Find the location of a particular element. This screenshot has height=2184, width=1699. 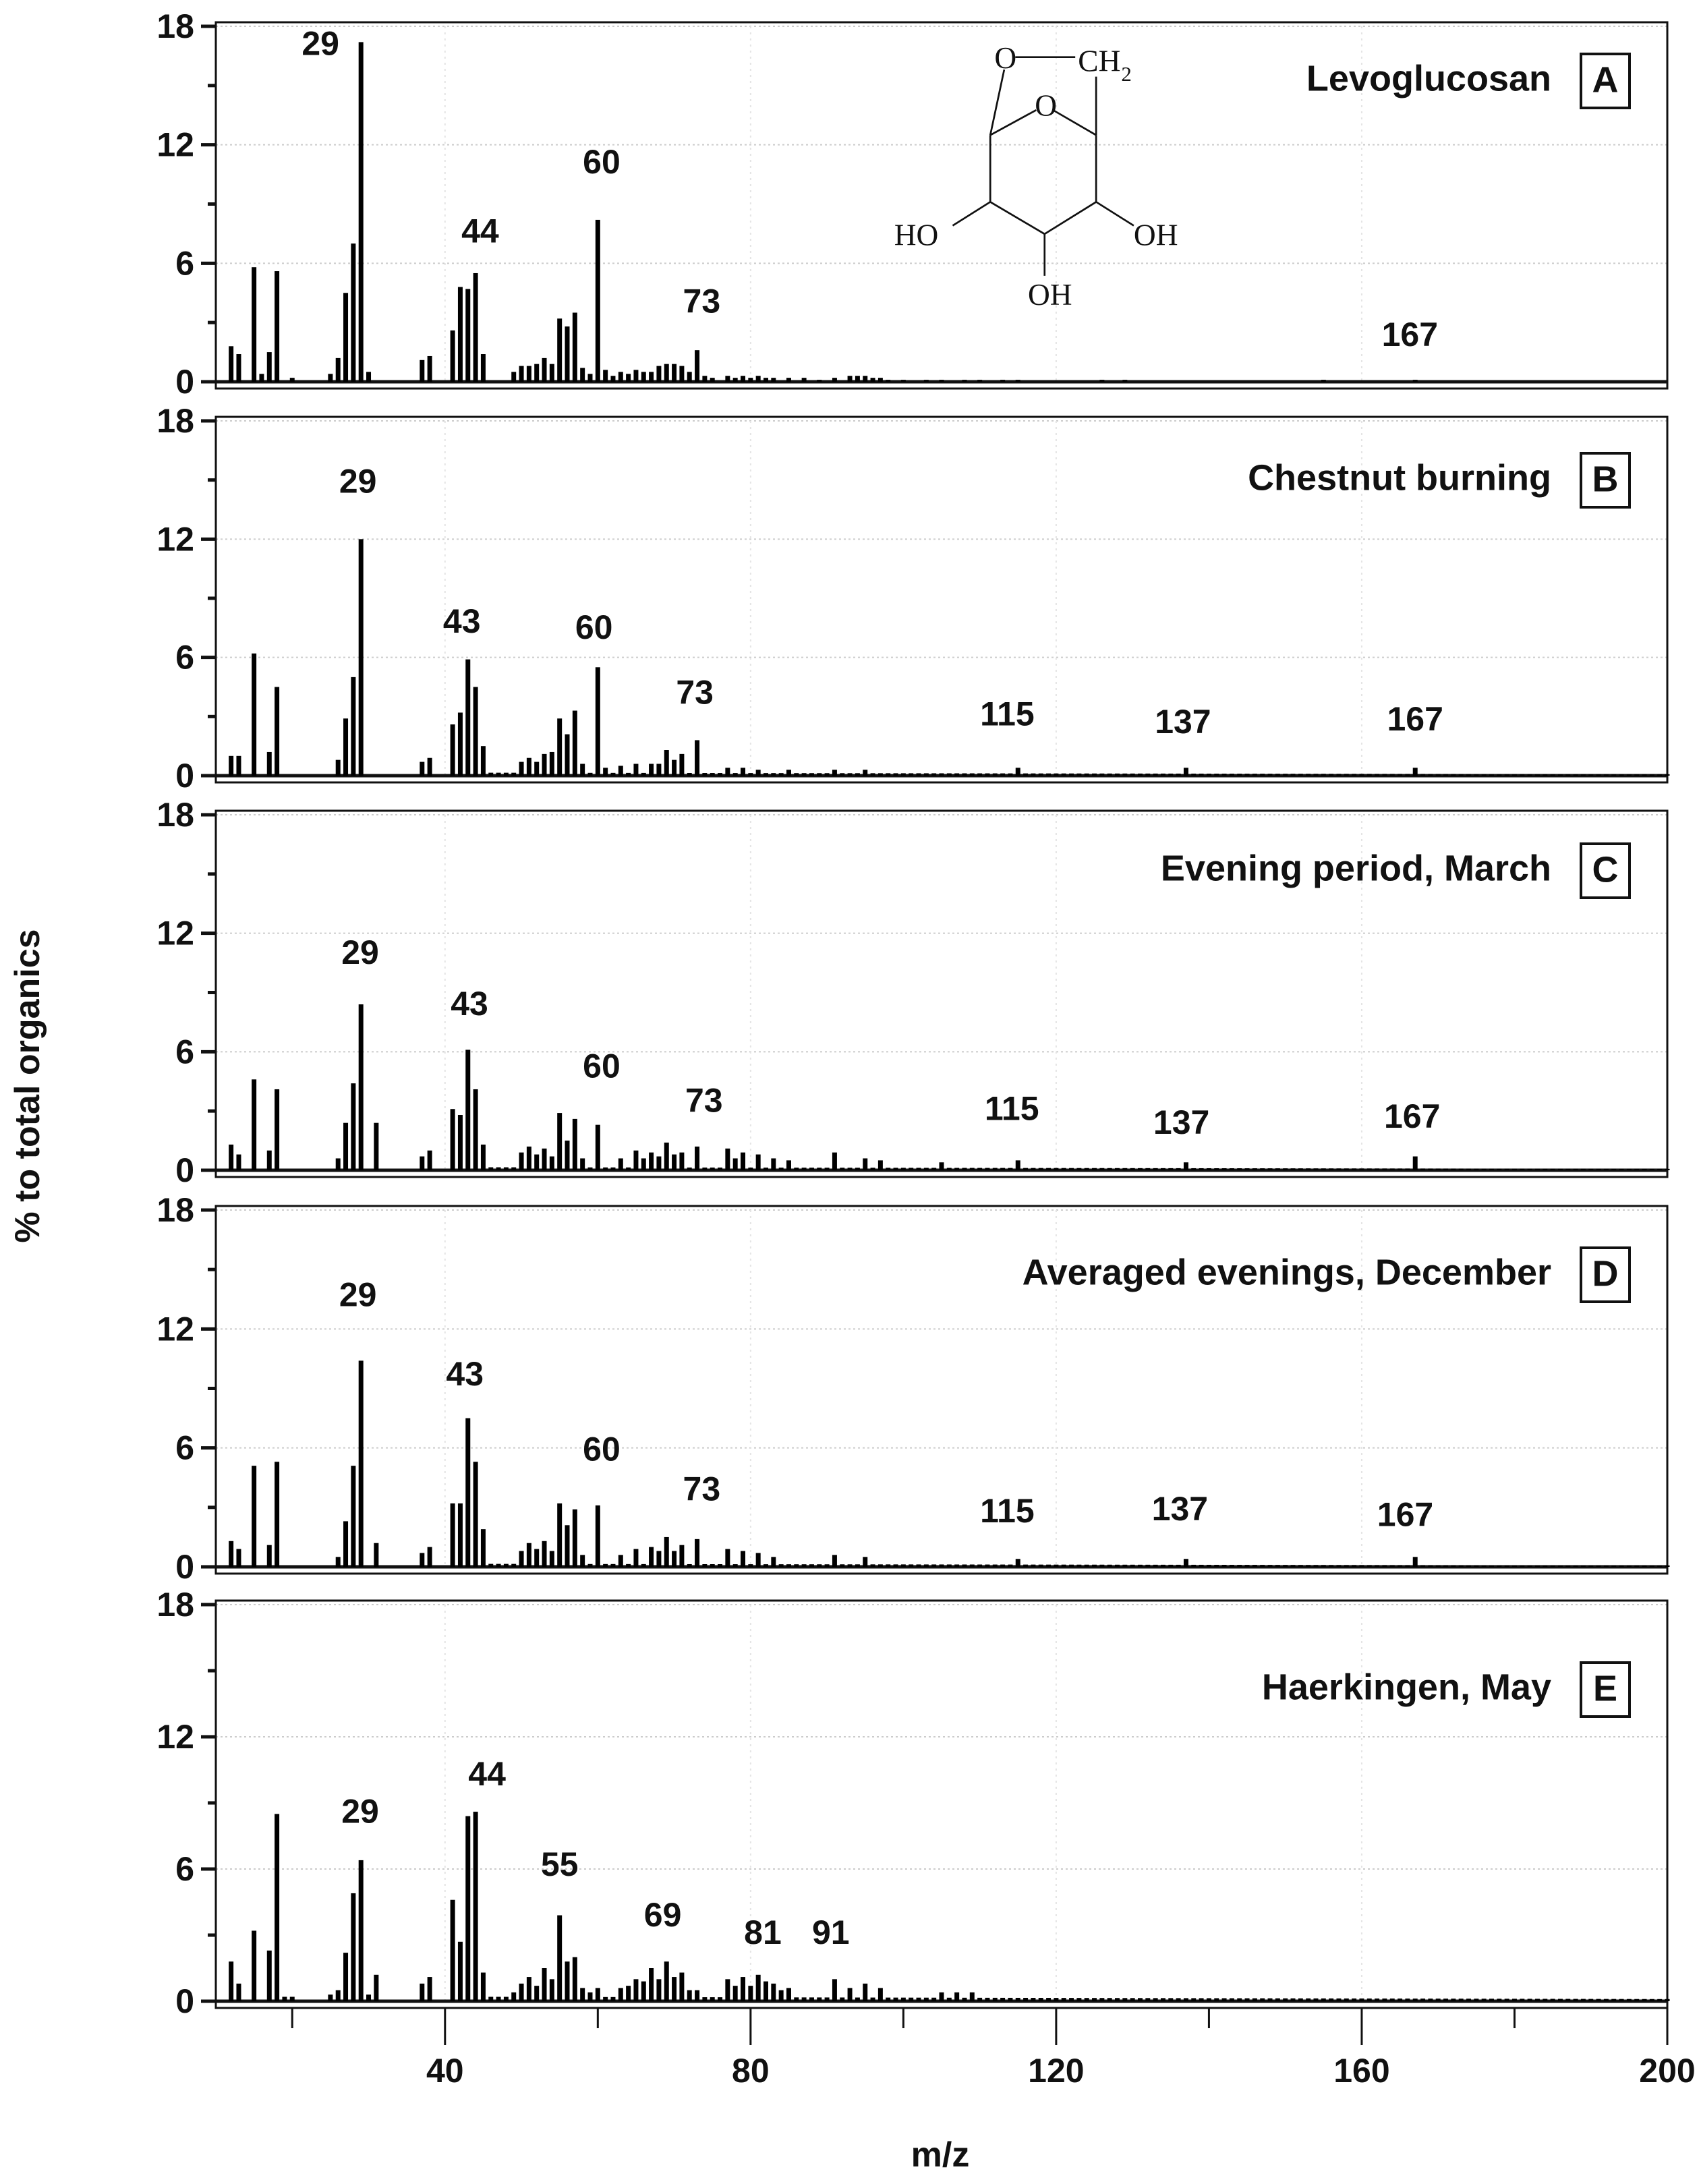

x-tick-label: 120 is located at coordinates (1056, 2071).